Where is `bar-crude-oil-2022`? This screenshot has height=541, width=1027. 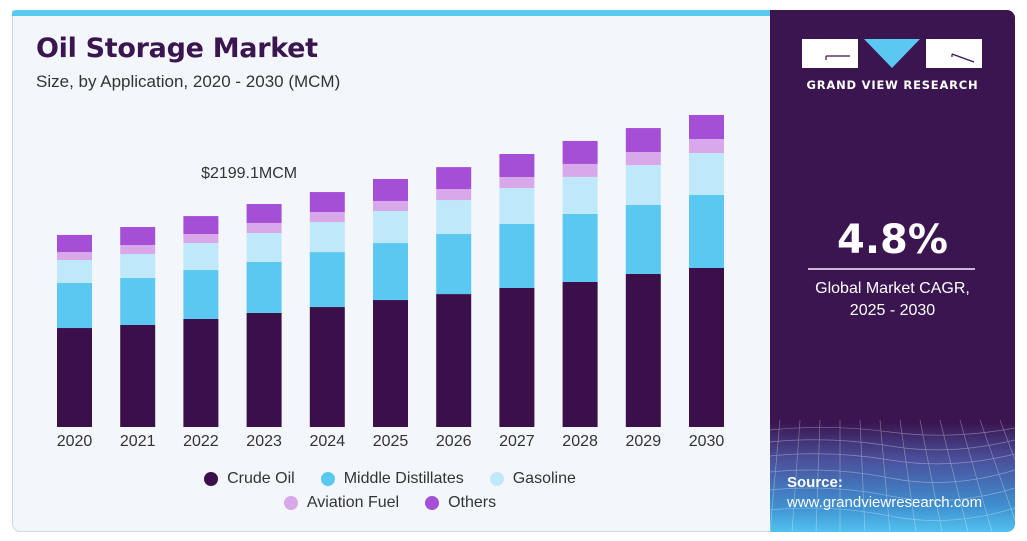 bar-crude-oil-2022 is located at coordinates (201, 373).